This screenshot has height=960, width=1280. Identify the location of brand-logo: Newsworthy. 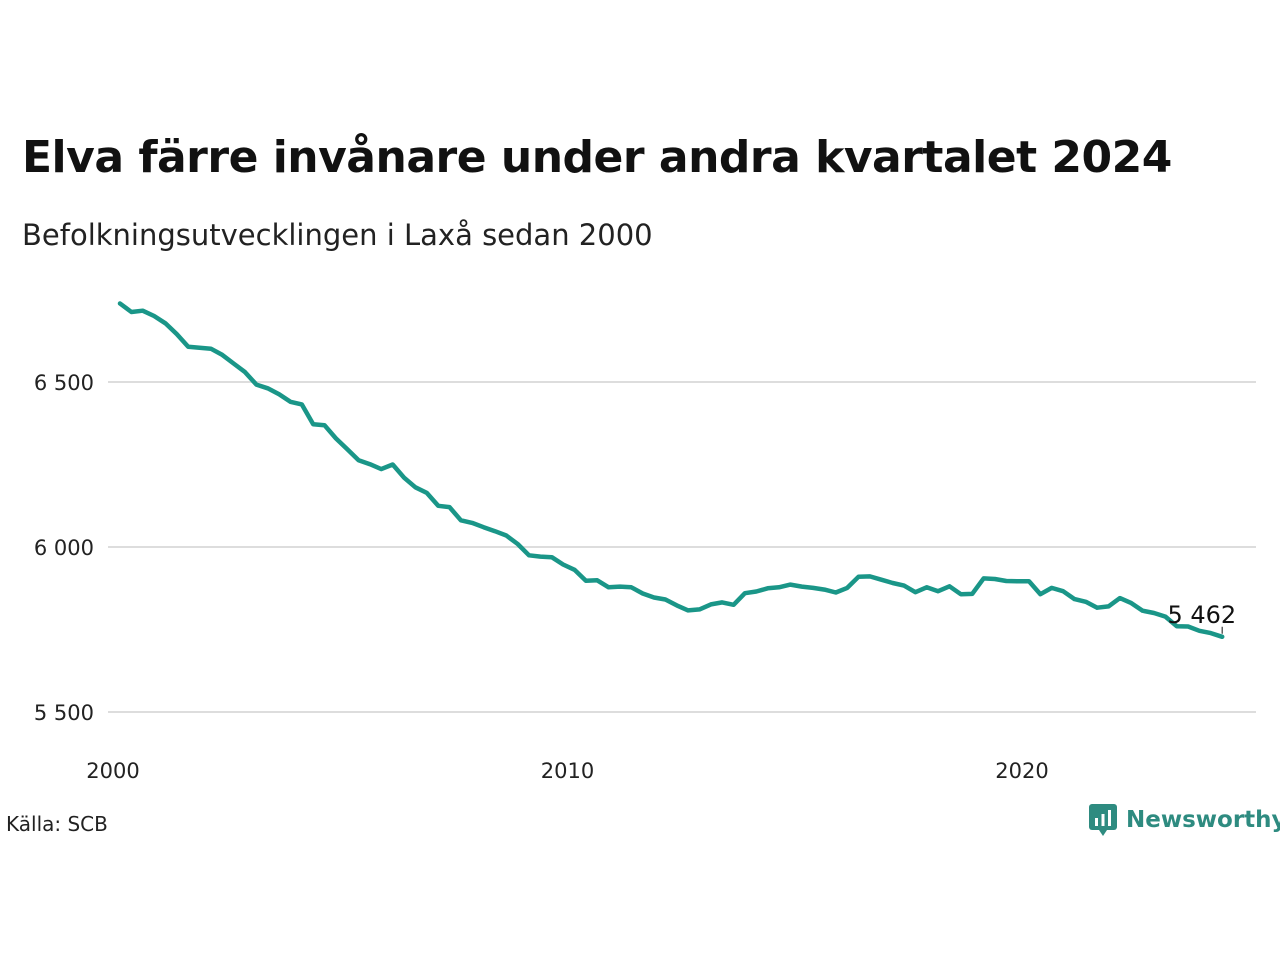
(1184, 820).